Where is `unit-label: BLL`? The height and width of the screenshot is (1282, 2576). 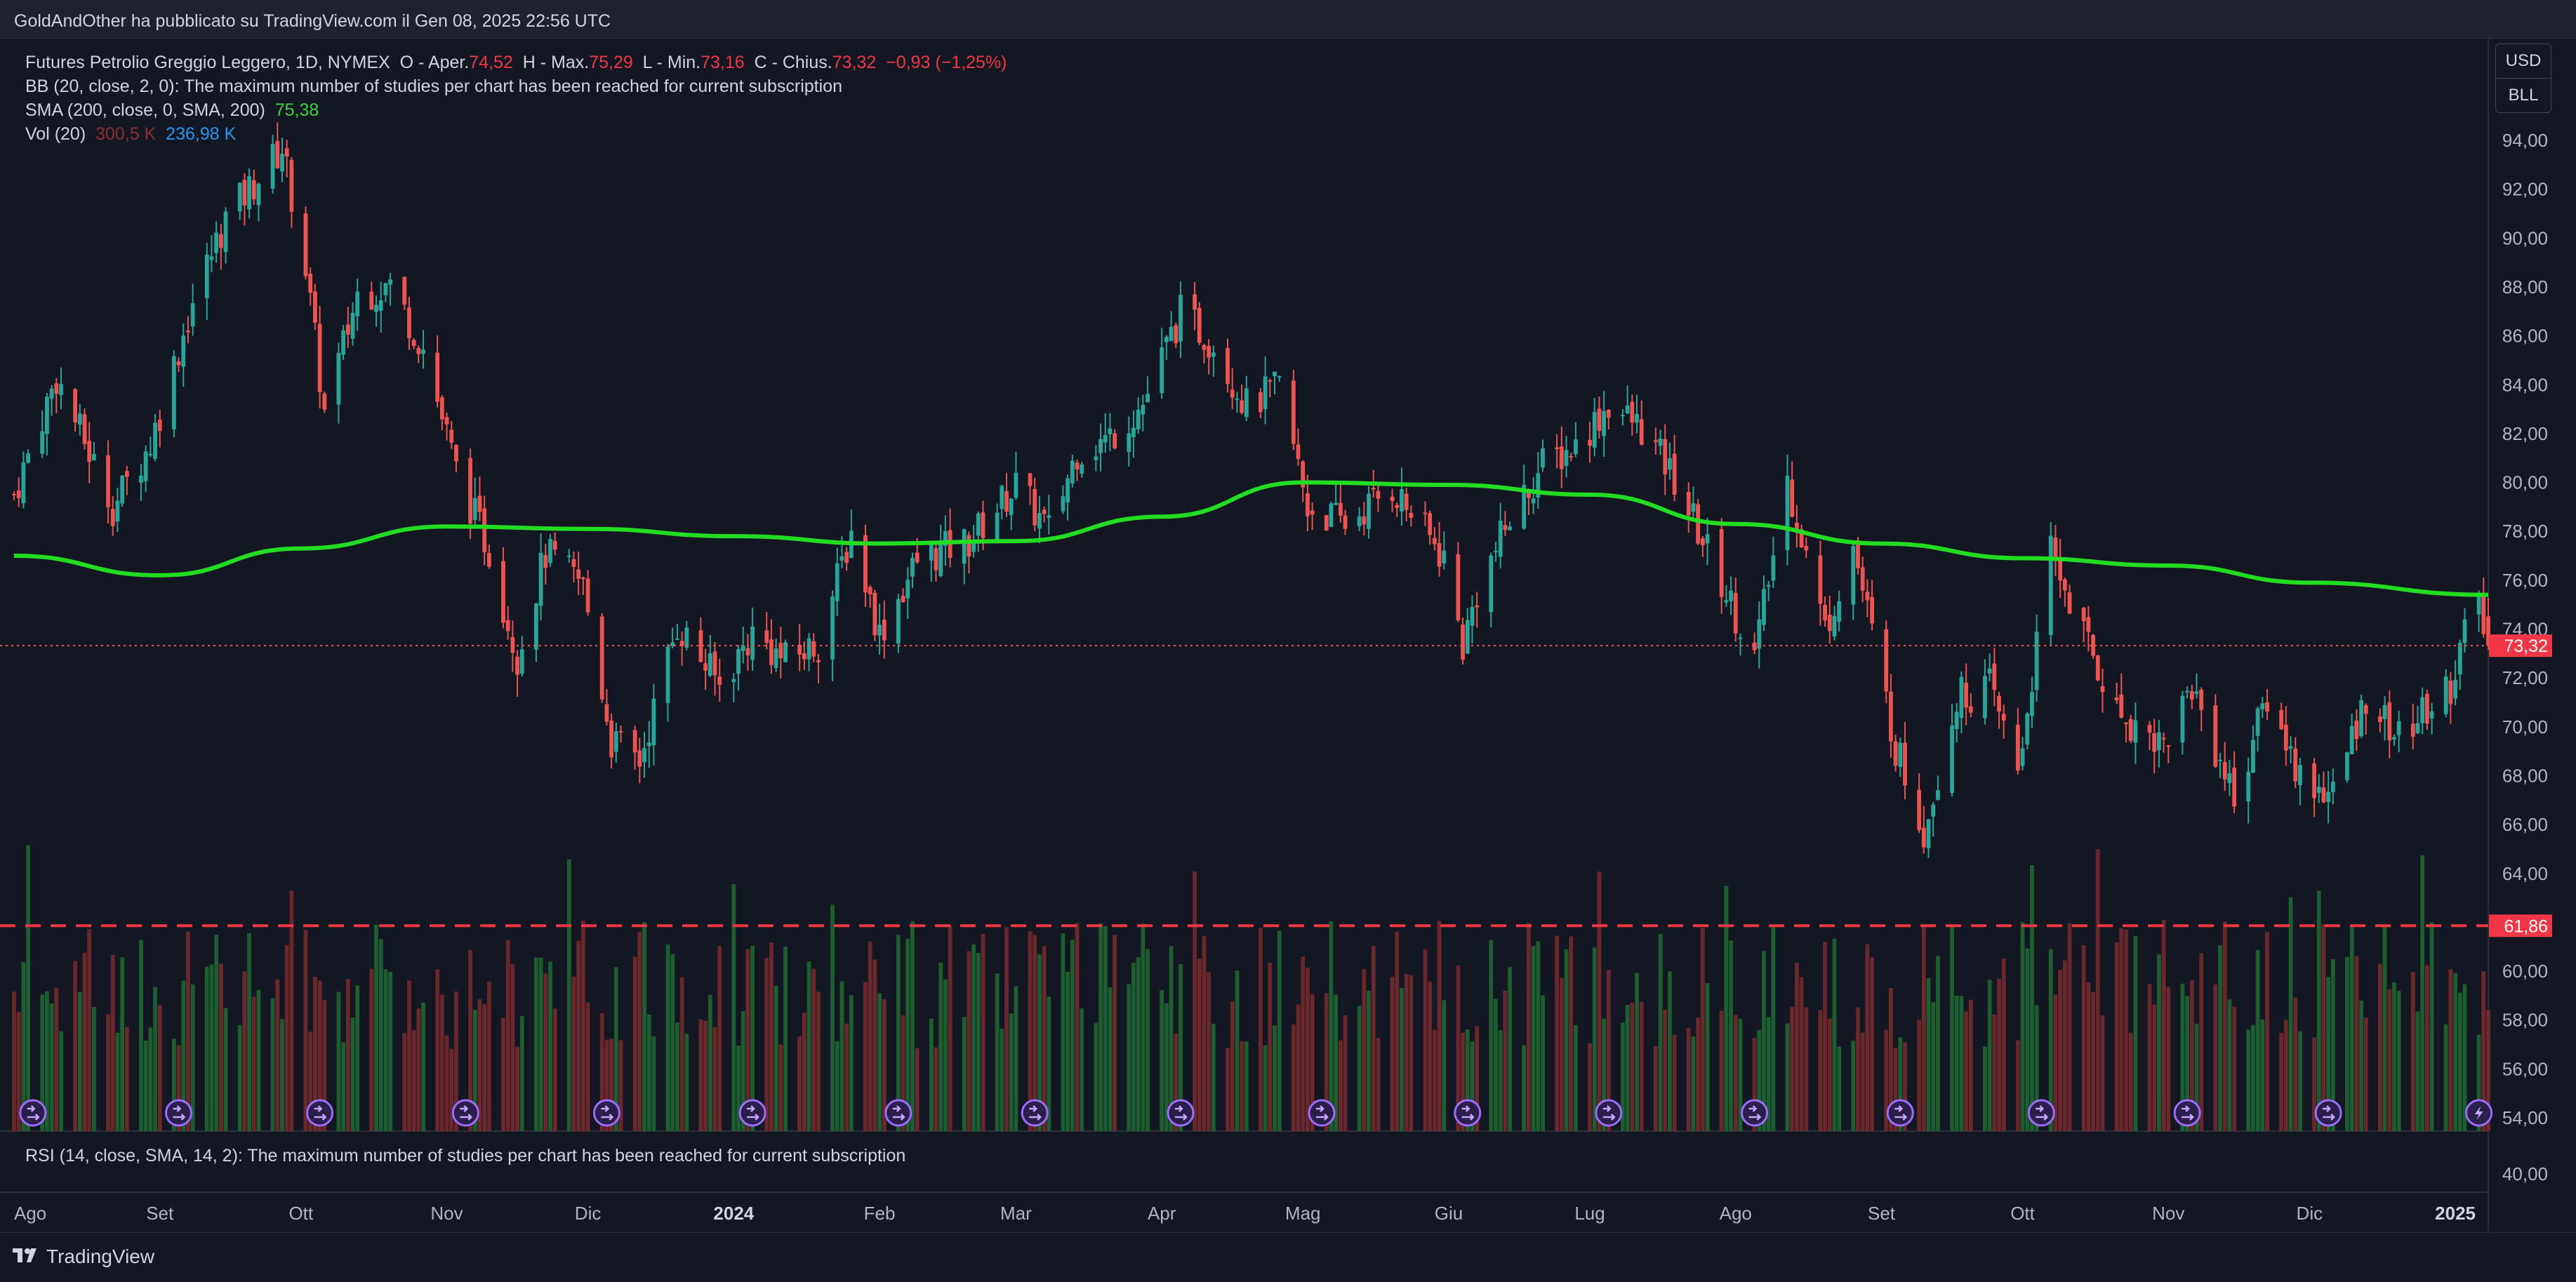
unit-label: BLL is located at coordinates (2524, 95).